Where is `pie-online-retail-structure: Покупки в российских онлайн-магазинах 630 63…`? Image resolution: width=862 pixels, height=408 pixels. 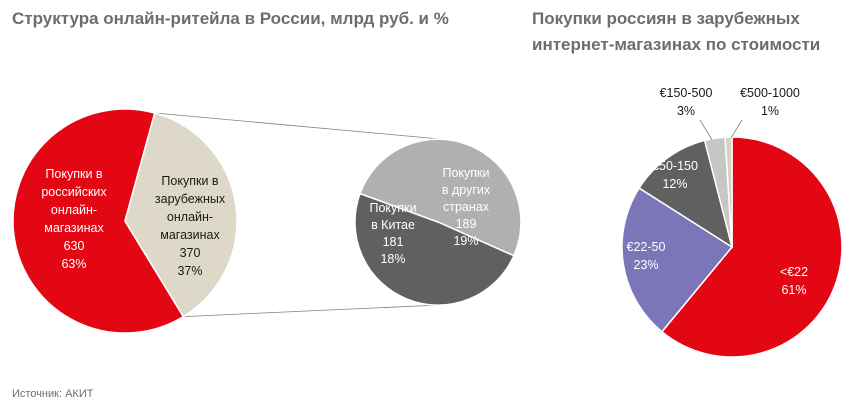 pie-online-retail-structure: Покупки в российских онлайн-магазинах 630 63… is located at coordinates (125, 221).